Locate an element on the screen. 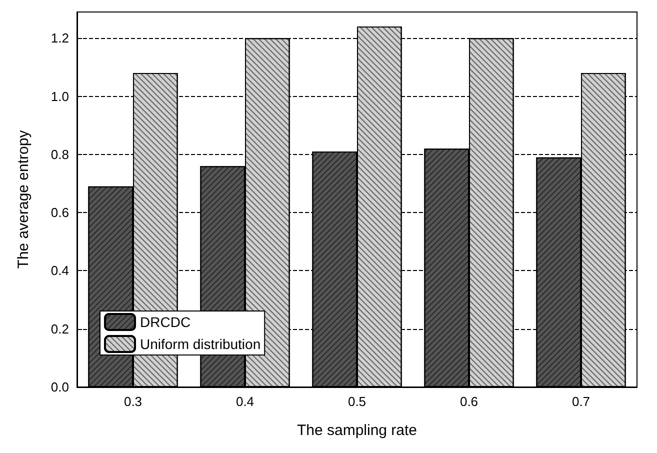  y-tick-label: 0.4 is located at coordinates (59, 270).